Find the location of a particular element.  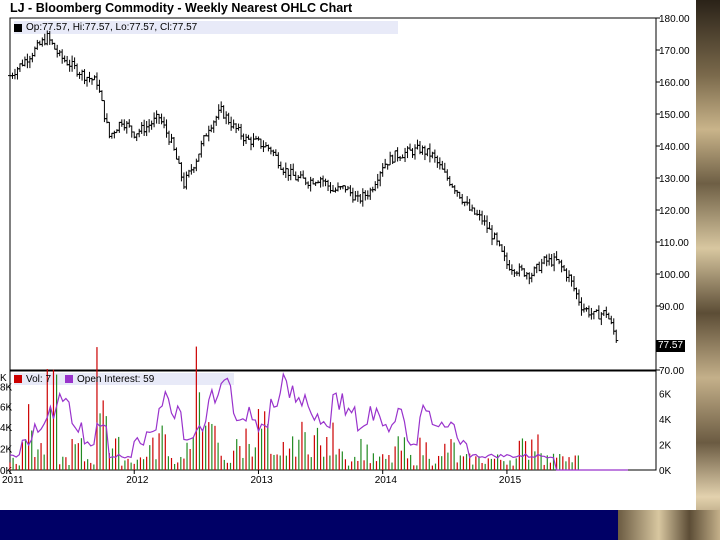

volume-legend-swatch is located at coordinates (18, 379).